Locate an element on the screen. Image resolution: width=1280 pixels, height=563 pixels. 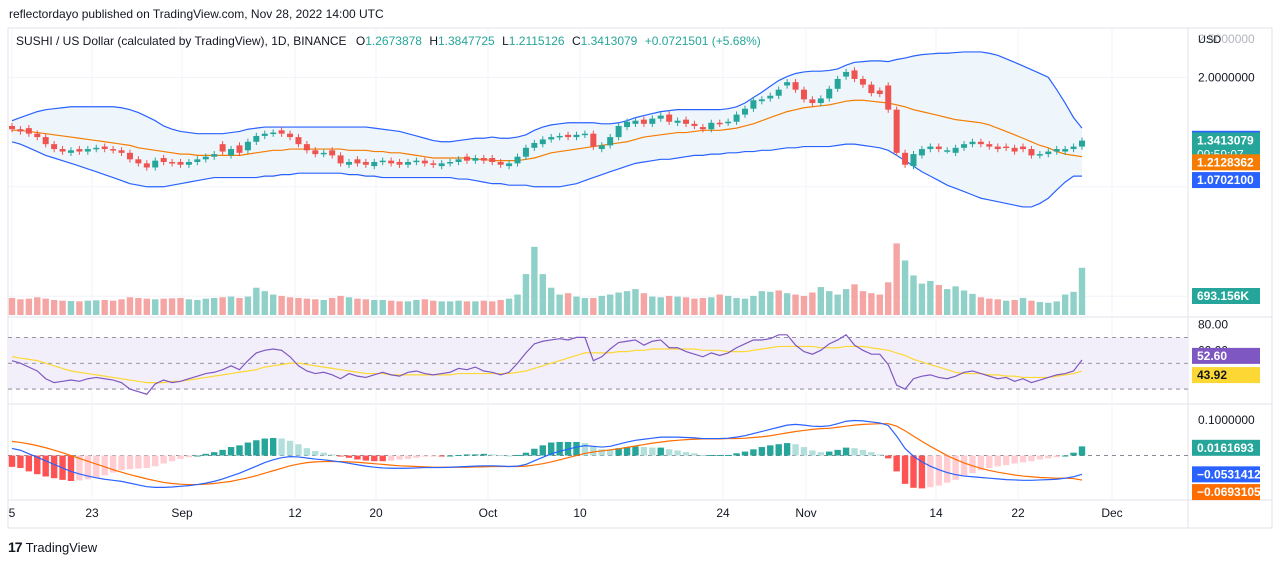
macd-hist-badge-bg is located at coordinates (1226, 447).